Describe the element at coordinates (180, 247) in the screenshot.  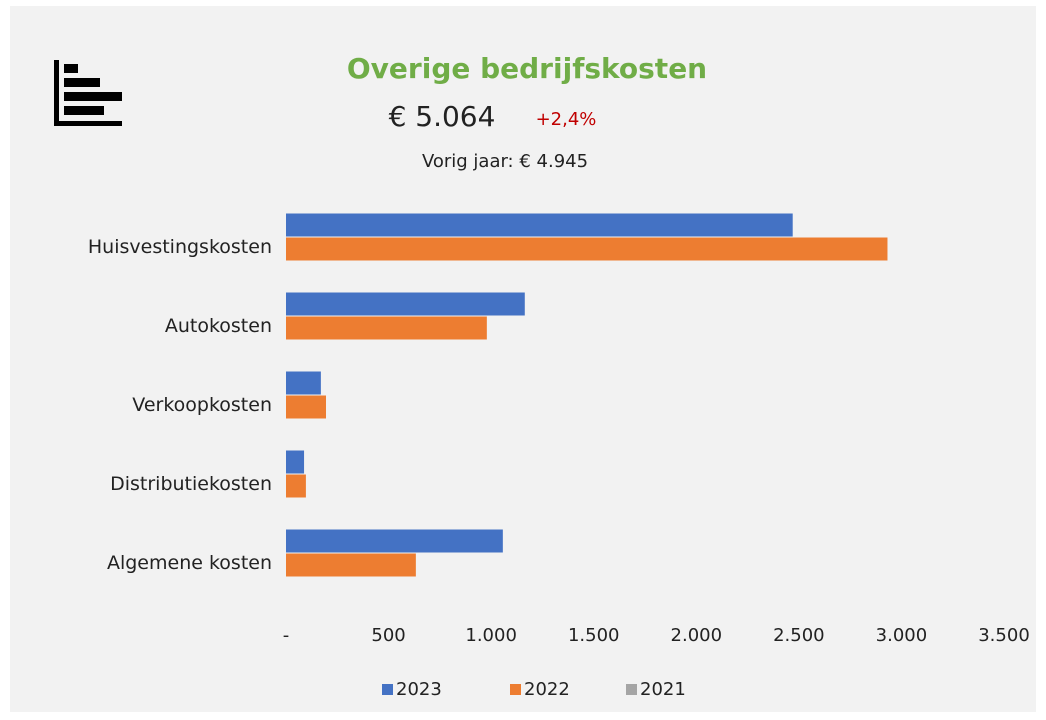
I see `y-tick-label: Huisvestingskosten` at that location.